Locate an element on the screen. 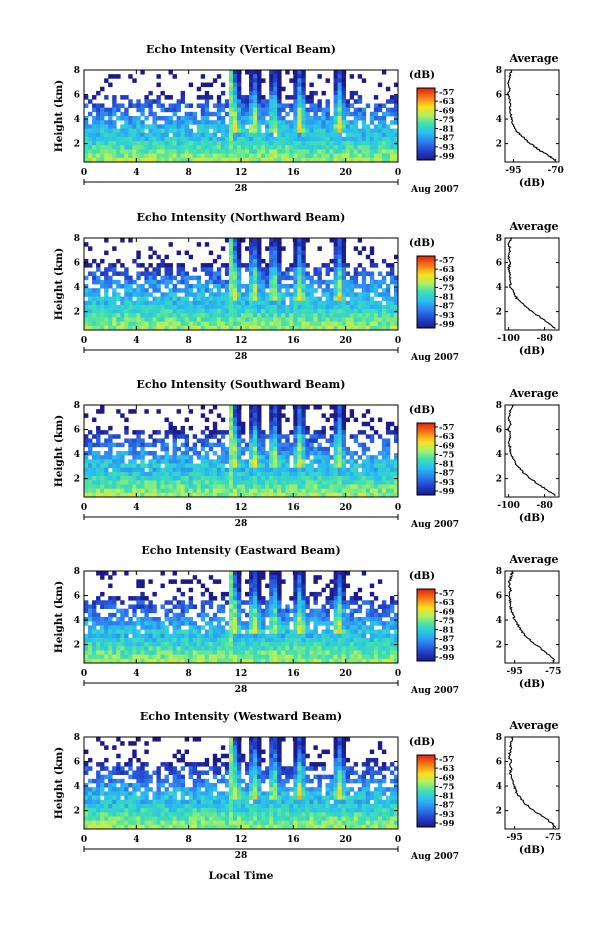  y-tick-label: 6 is located at coordinates (77, 264).